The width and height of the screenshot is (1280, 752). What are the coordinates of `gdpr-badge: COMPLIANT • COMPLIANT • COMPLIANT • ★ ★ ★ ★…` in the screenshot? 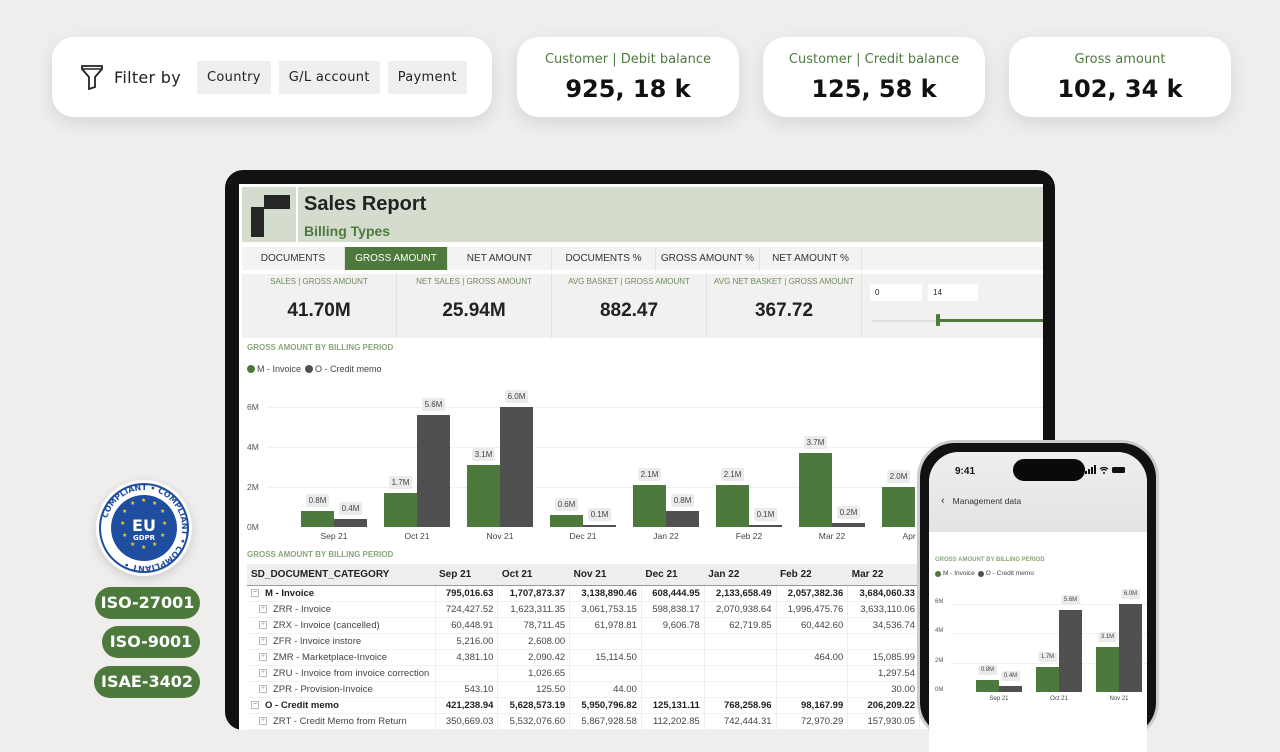 It's located at (144, 528).